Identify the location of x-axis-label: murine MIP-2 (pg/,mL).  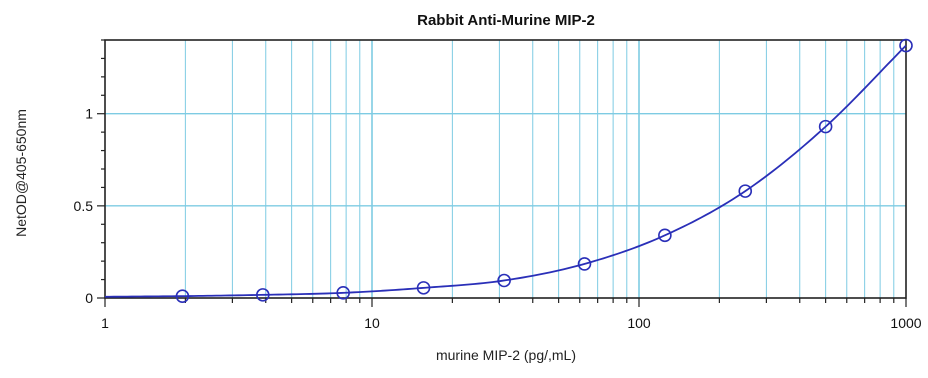
(506, 355).